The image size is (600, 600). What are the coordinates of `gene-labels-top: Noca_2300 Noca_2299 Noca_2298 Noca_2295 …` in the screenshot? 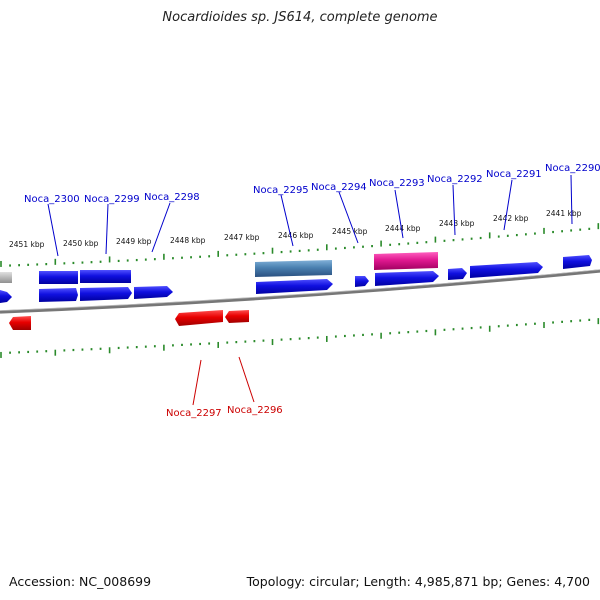 It's located at (312, 184).